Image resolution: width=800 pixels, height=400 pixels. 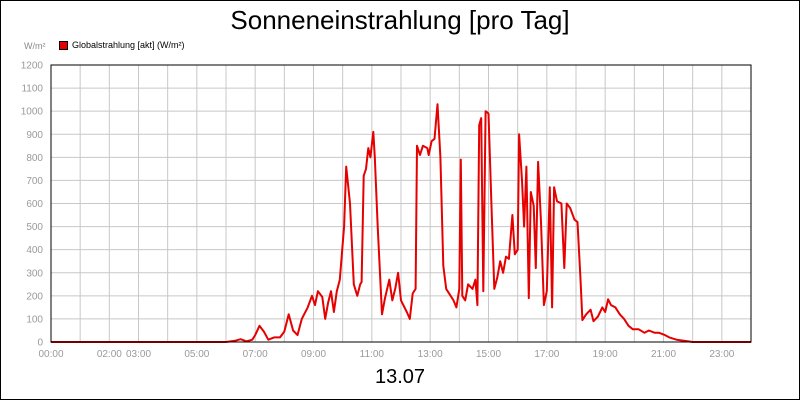 I want to click on x-tick-label: 23:00, so click(x=721, y=354).